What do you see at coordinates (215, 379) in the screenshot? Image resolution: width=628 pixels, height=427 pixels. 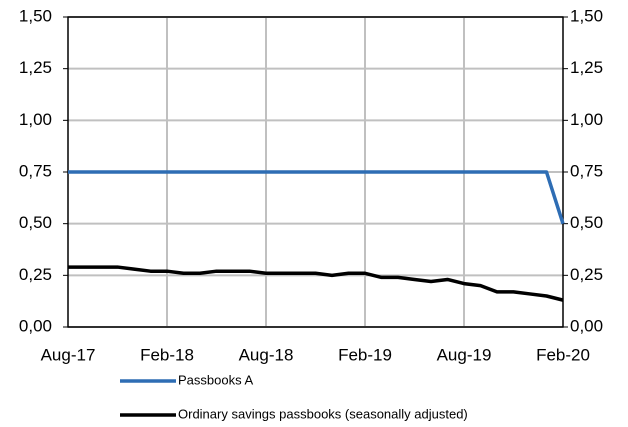 I see `legend-label: Passbooks A` at bounding box center [215, 379].